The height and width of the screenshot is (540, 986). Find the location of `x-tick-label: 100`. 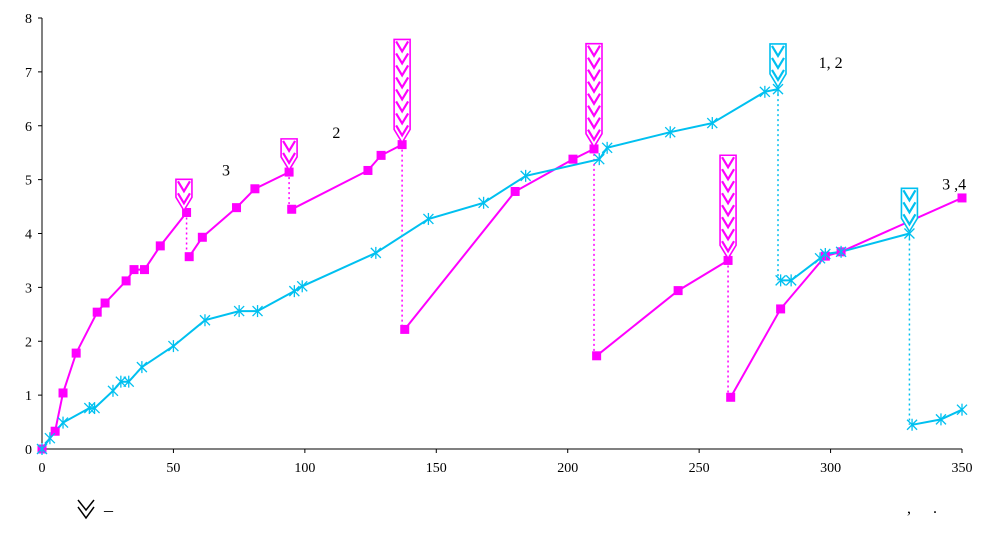

x-tick-label: 100 is located at coordinates (304, 468).